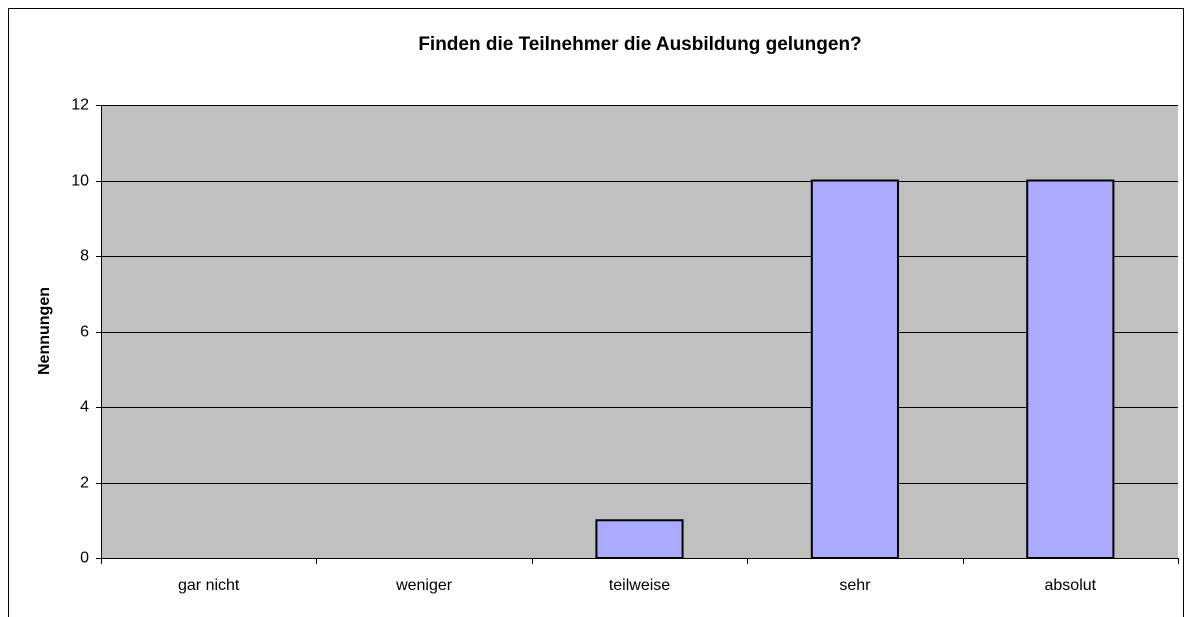 The width and height of the screenshot is (1191, 617). I want to click on x-tick-label: absolut, so click(1071, 585).